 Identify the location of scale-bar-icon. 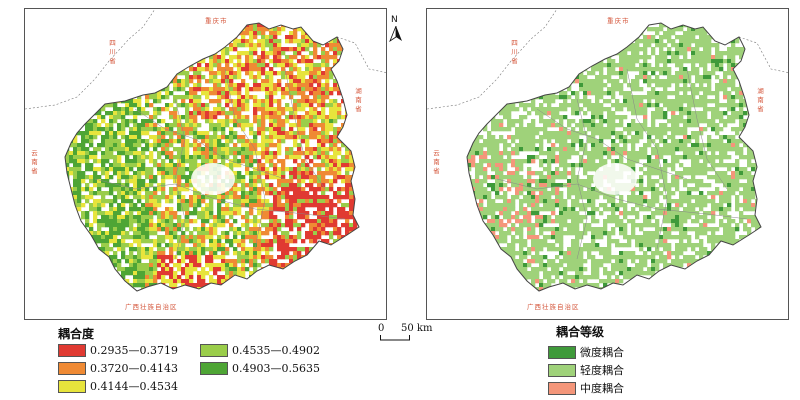
(395, 338).